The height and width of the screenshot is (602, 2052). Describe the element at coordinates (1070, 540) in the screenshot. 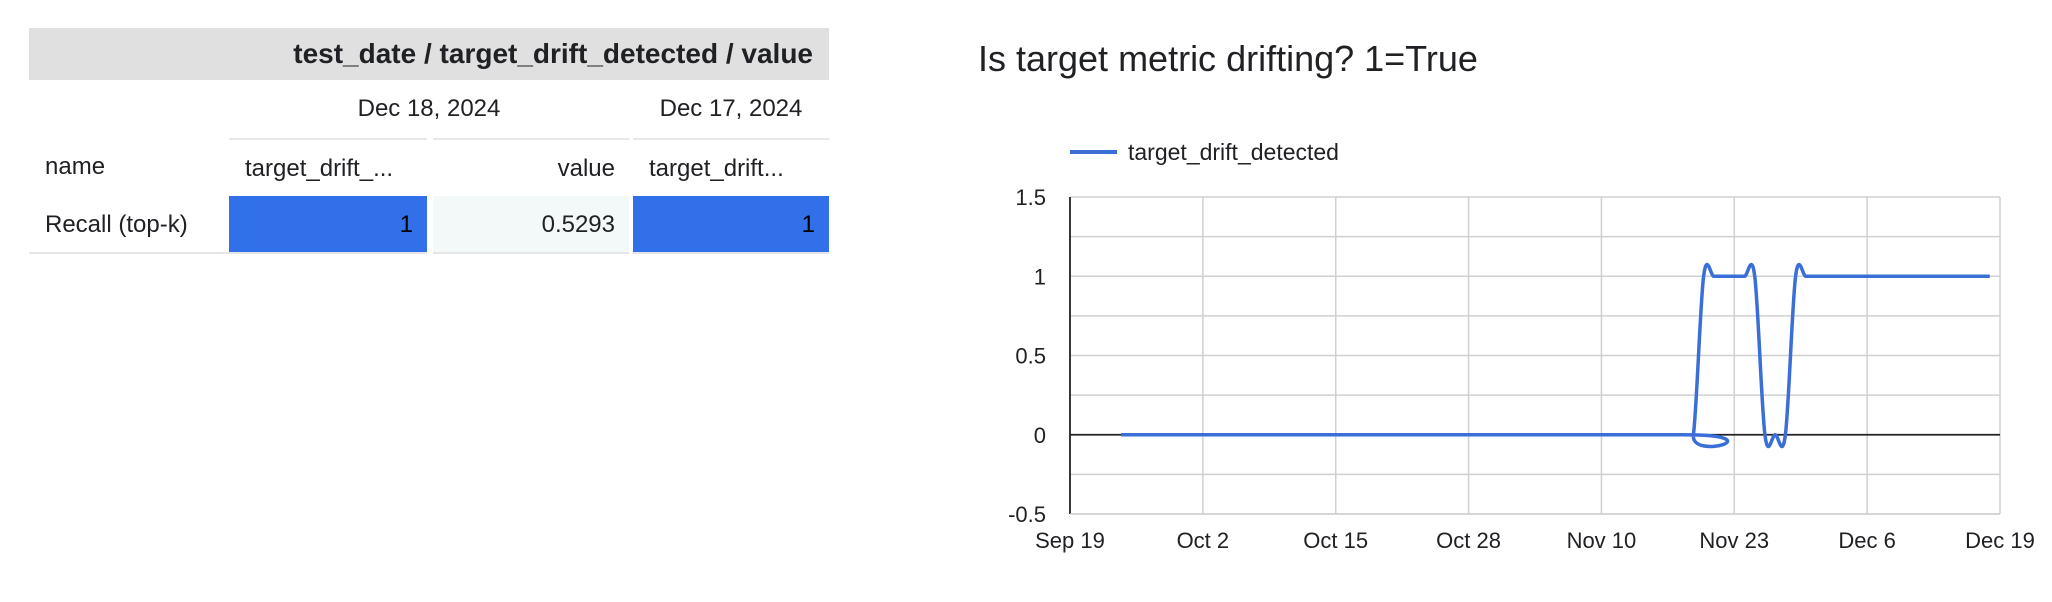

I see `x-tick-label: Sep 19` at that location.